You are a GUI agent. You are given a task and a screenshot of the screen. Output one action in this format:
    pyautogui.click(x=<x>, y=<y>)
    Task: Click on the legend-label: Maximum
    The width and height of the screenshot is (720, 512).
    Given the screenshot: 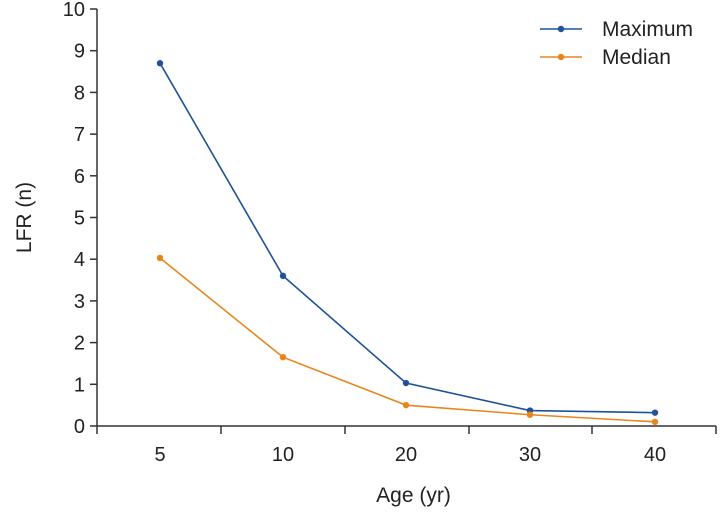 What is the action you would take?
    pyautogui.click(x=647, y=29)
    